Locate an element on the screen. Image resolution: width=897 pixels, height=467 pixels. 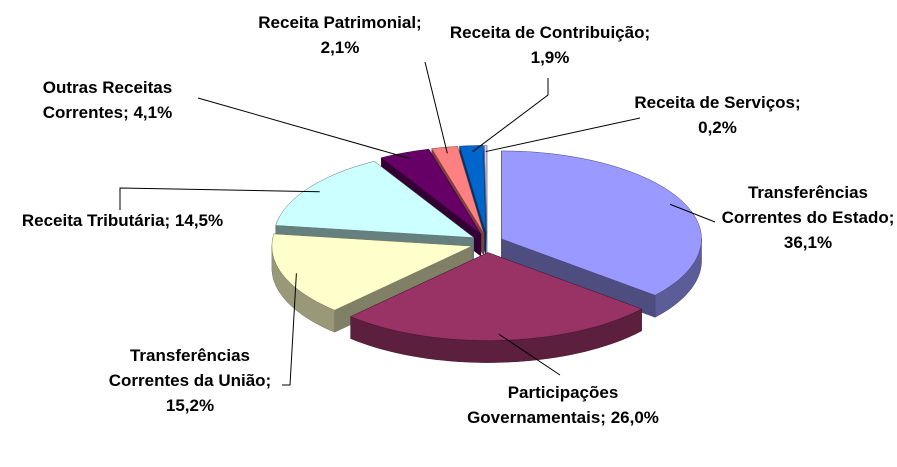
data-label: Receita de Contribuição; 1,9% is located at coordinates (550, 45).